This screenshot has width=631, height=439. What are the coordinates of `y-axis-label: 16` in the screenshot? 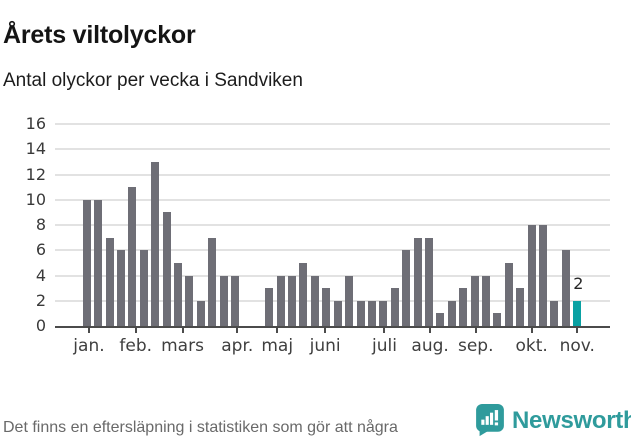 It's located at (35, 123).